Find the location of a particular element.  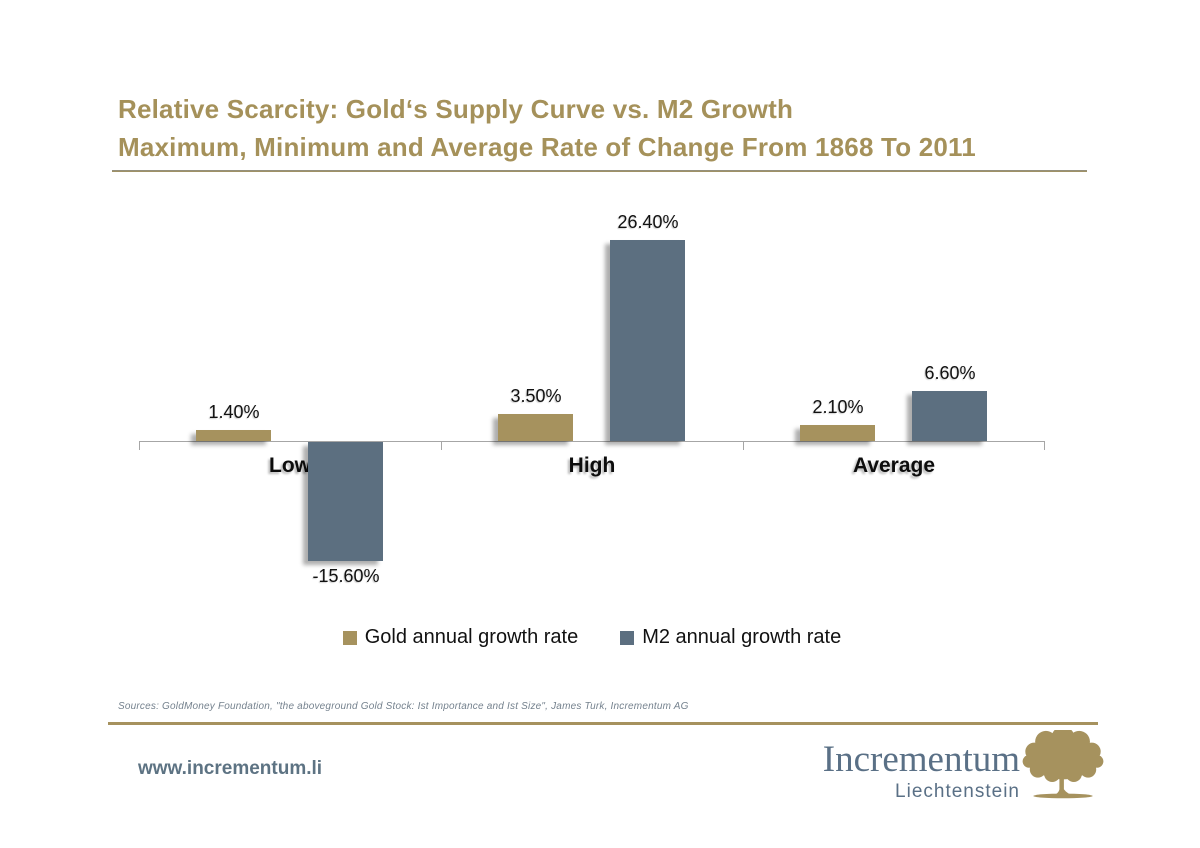

logo-name: Incrementum is located at coordinates (921, 759).